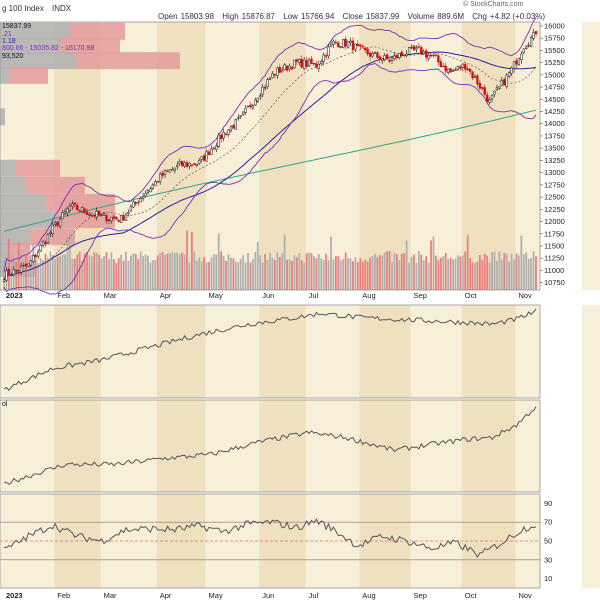 The height and width of the screenshot is (605, 600). I want to click on rsi-tick-label: 10, so click(548, 578).